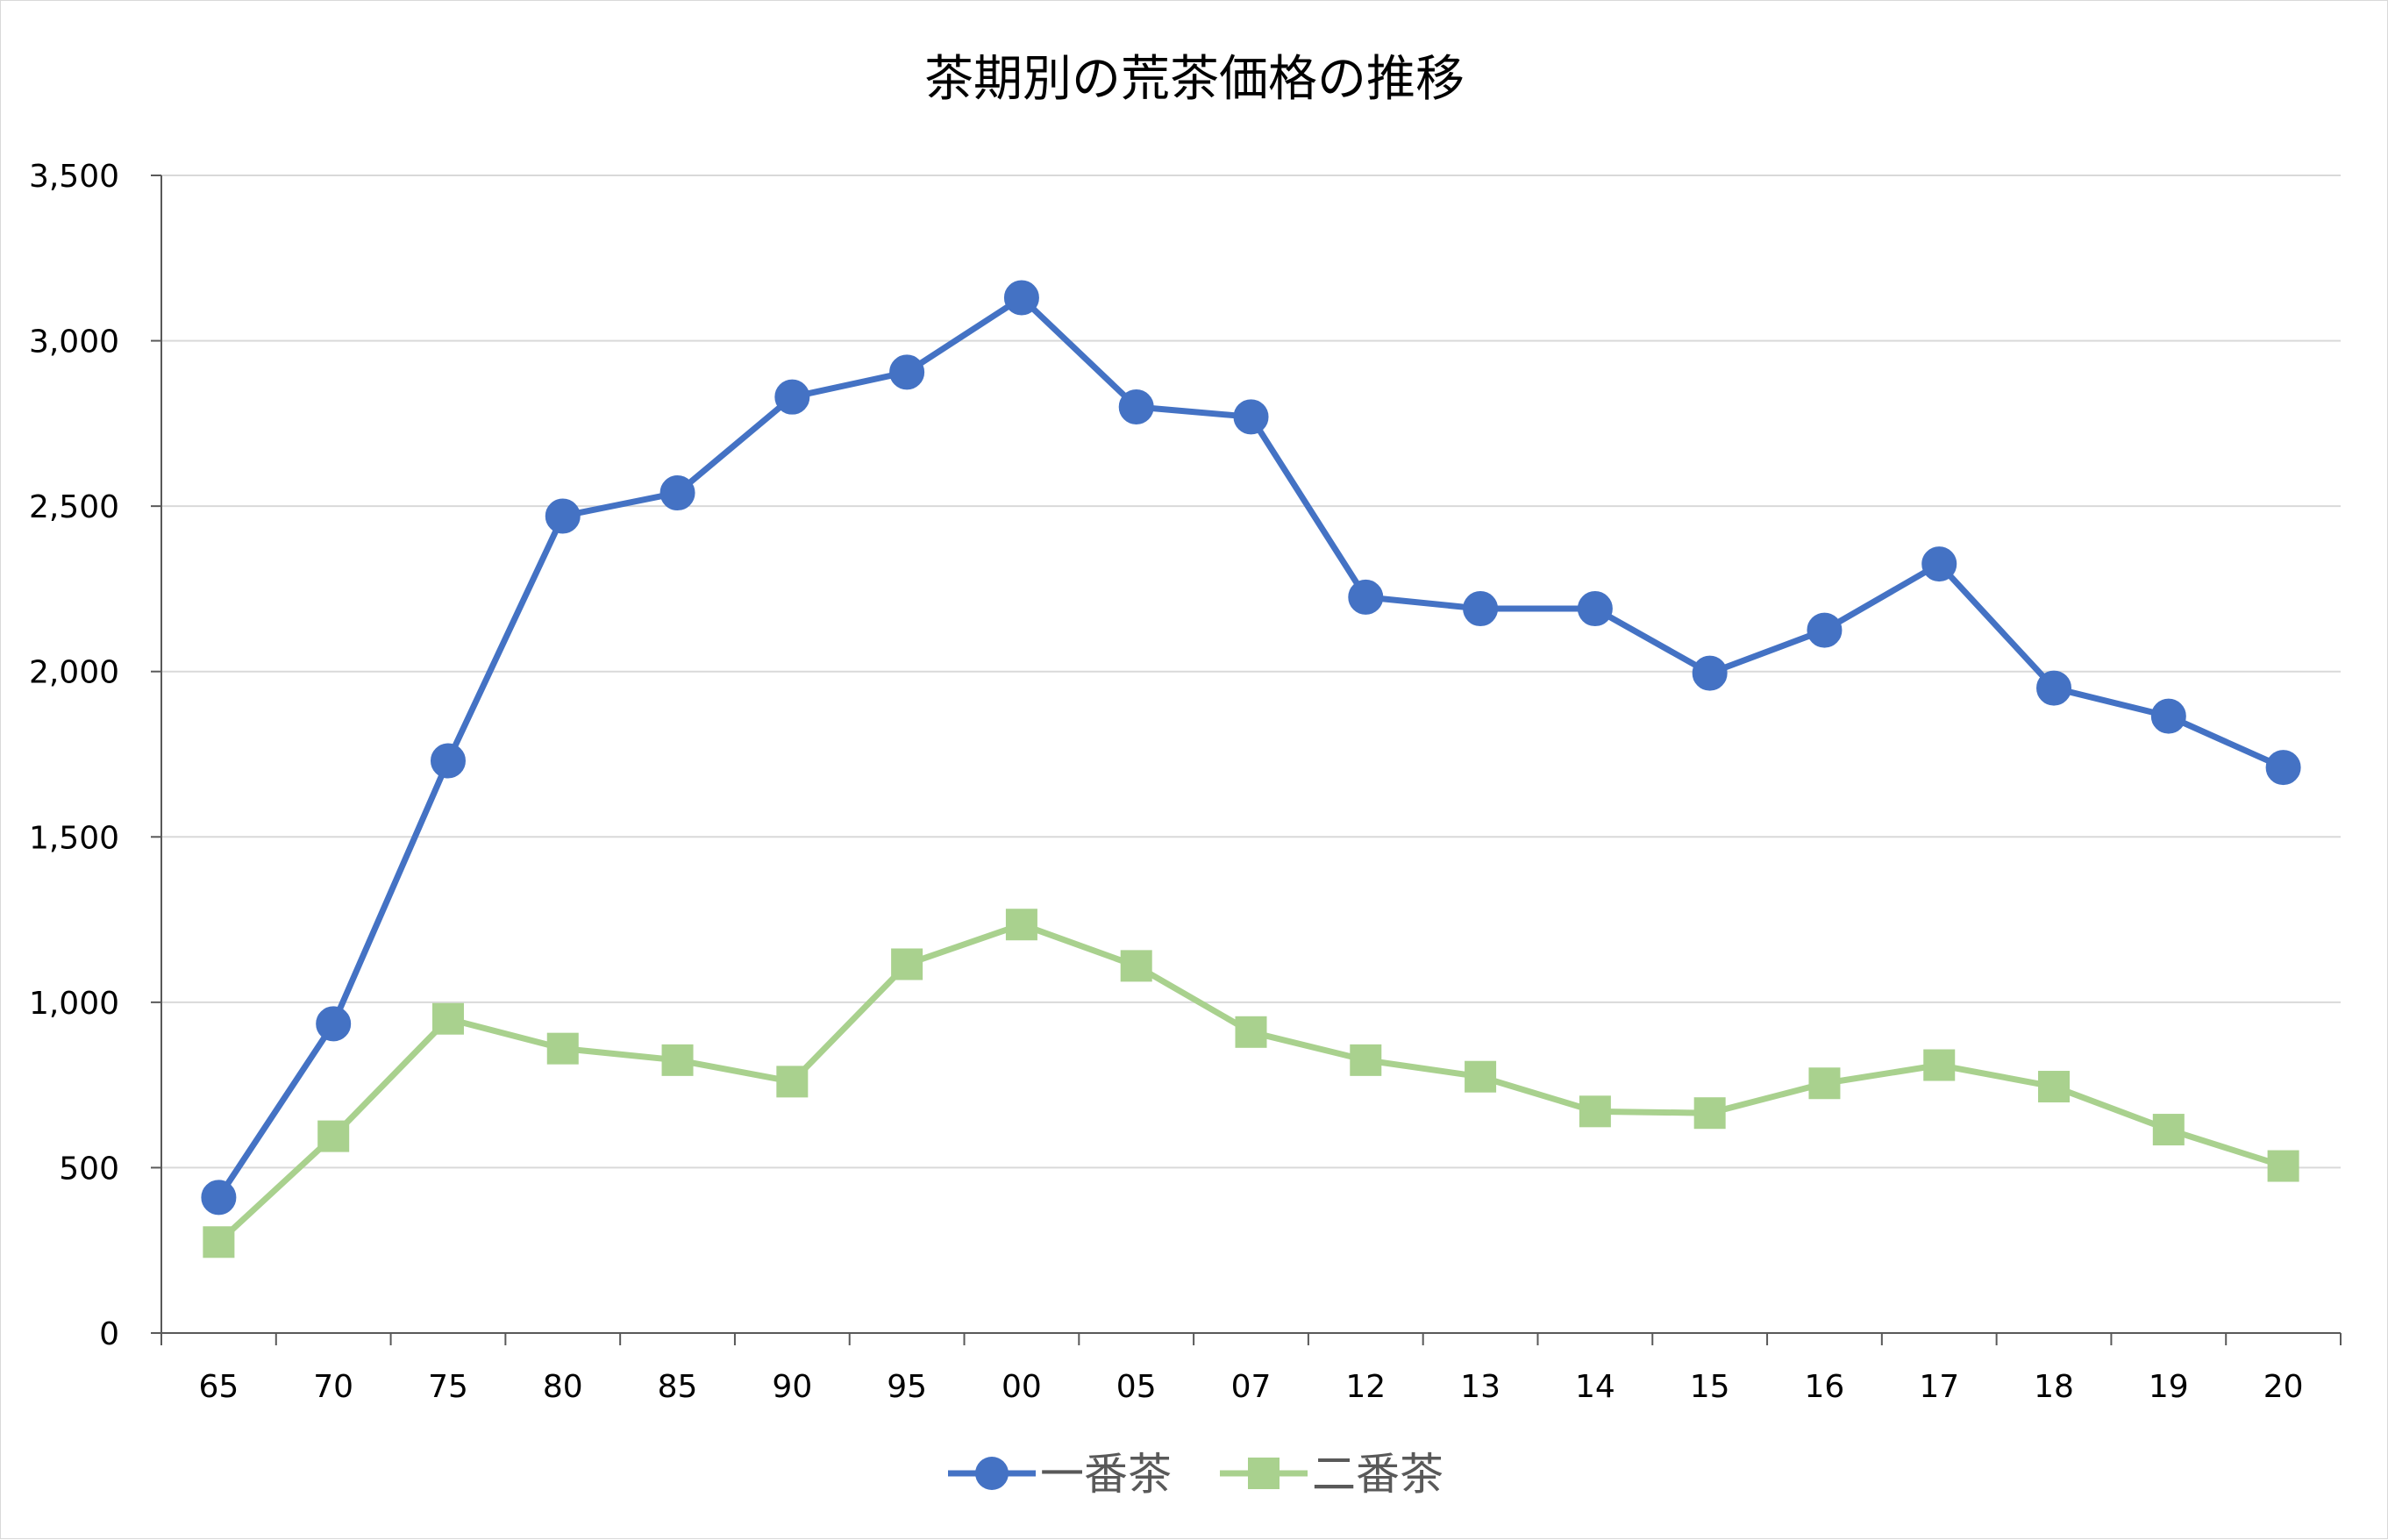  I want to click on x-tick-label: 90, so click(792, 1387).